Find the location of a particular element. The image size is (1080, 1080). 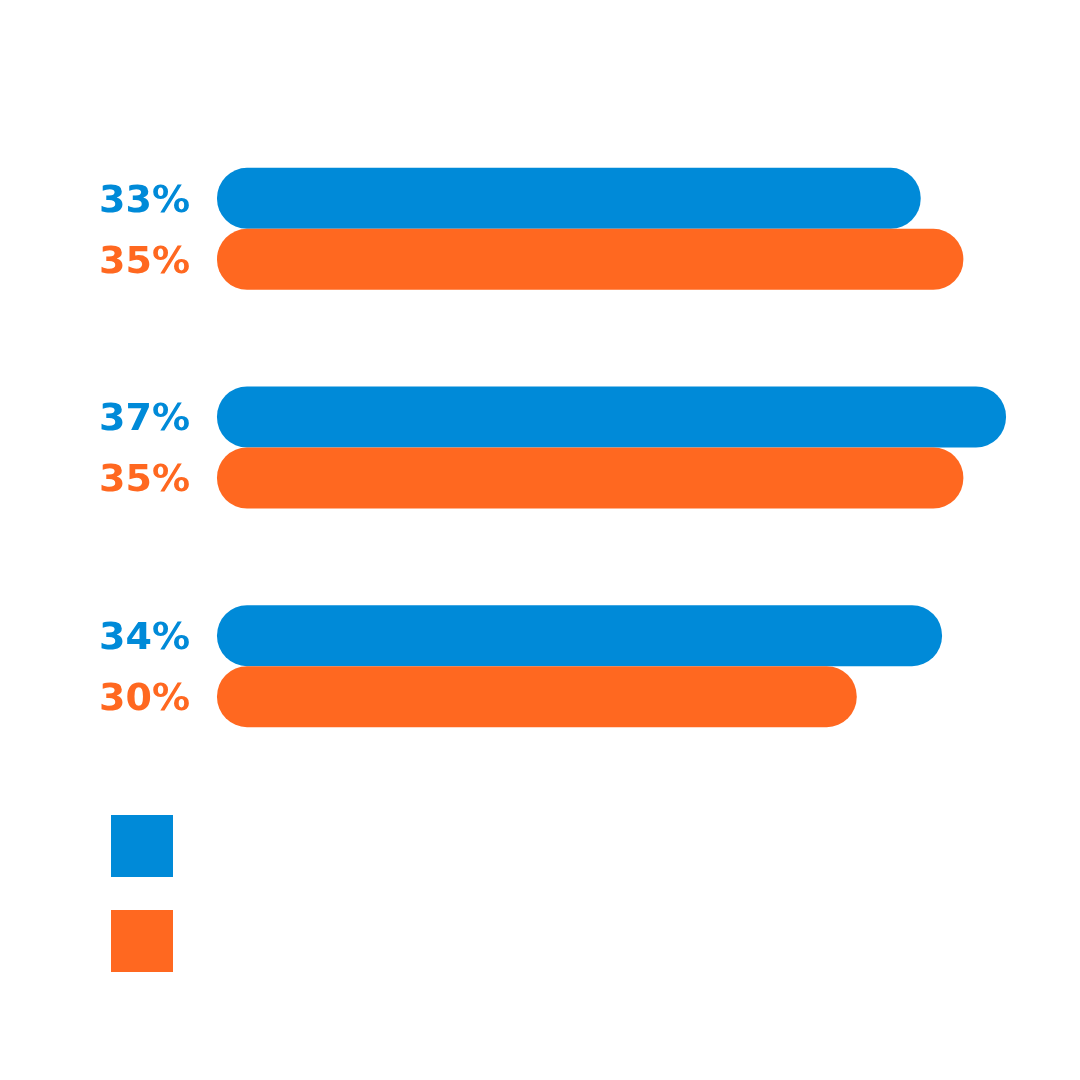

data-label: 33% is located at coordinates (144, 198).